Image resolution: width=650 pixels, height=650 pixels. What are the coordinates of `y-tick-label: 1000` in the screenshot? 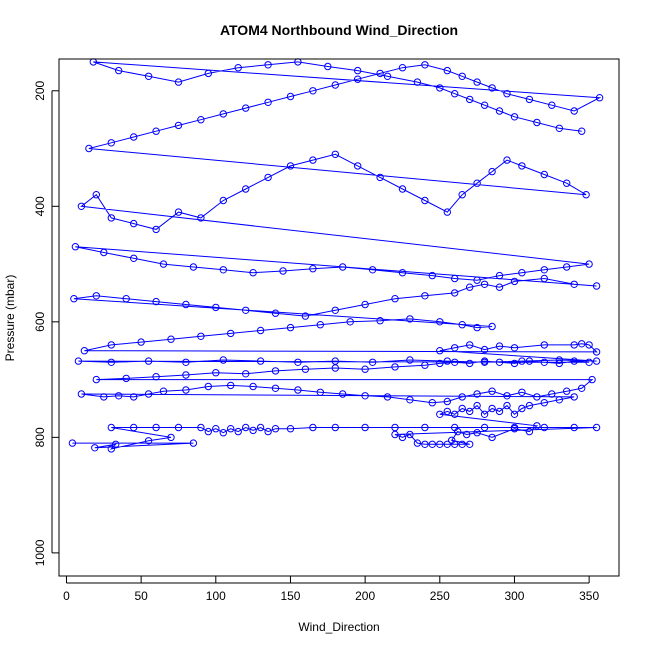 It's located at (40, 552).